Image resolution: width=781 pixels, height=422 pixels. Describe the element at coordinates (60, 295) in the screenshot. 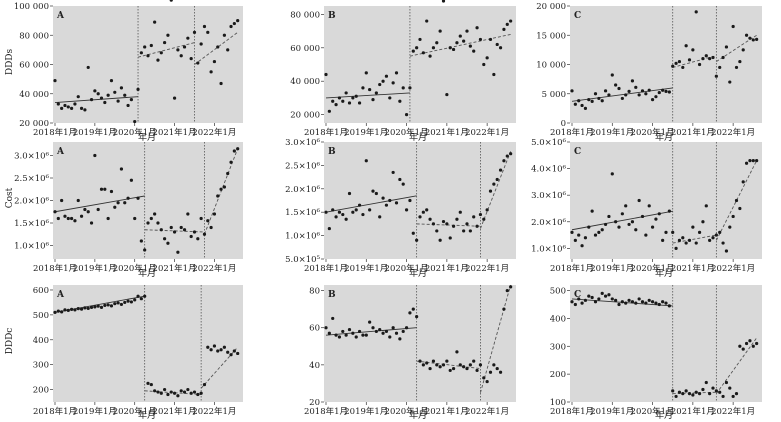

I see `panel-letter: A` at that location.